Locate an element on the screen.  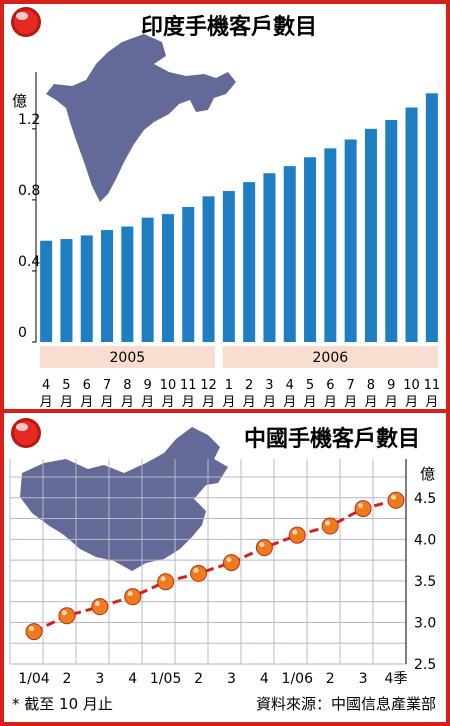
x-tick-label: 9 is located at coordinates (391, 385).